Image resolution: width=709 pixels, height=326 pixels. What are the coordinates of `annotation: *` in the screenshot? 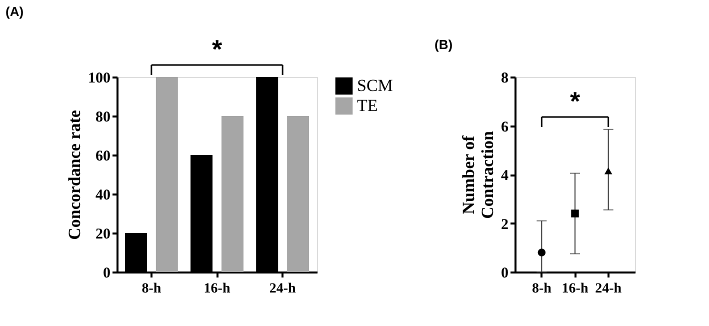 It's located at (575, 101).